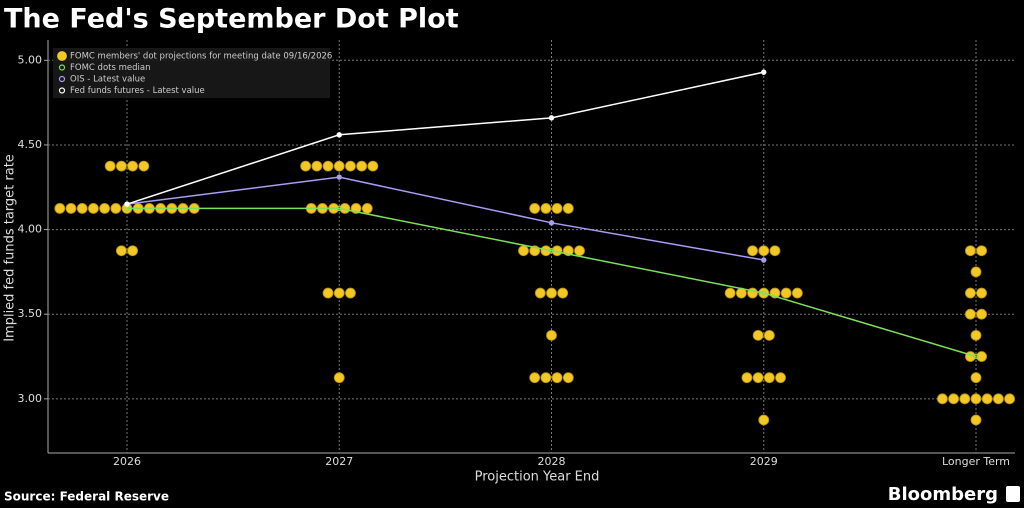  Describe the element at coordinates (445, 218) in the screenshot. I see `line` at that location.